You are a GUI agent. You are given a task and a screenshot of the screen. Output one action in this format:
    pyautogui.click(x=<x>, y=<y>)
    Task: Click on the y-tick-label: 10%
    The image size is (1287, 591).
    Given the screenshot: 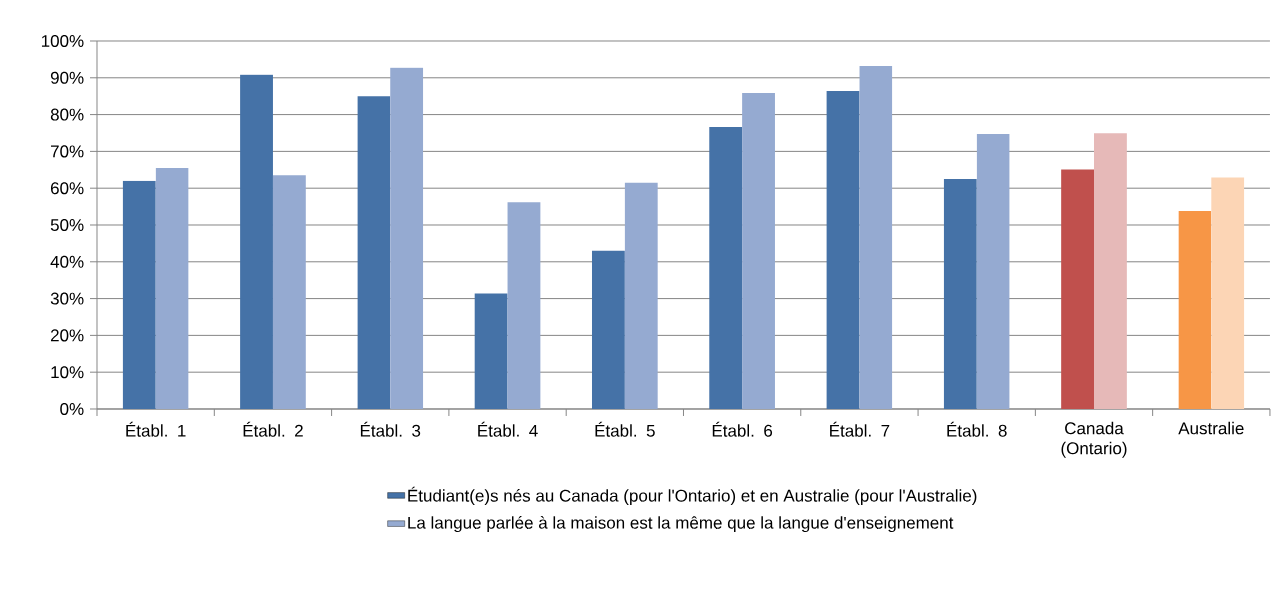 What is the action you would take?
    pyautogui.click(x=67, y=372)
    